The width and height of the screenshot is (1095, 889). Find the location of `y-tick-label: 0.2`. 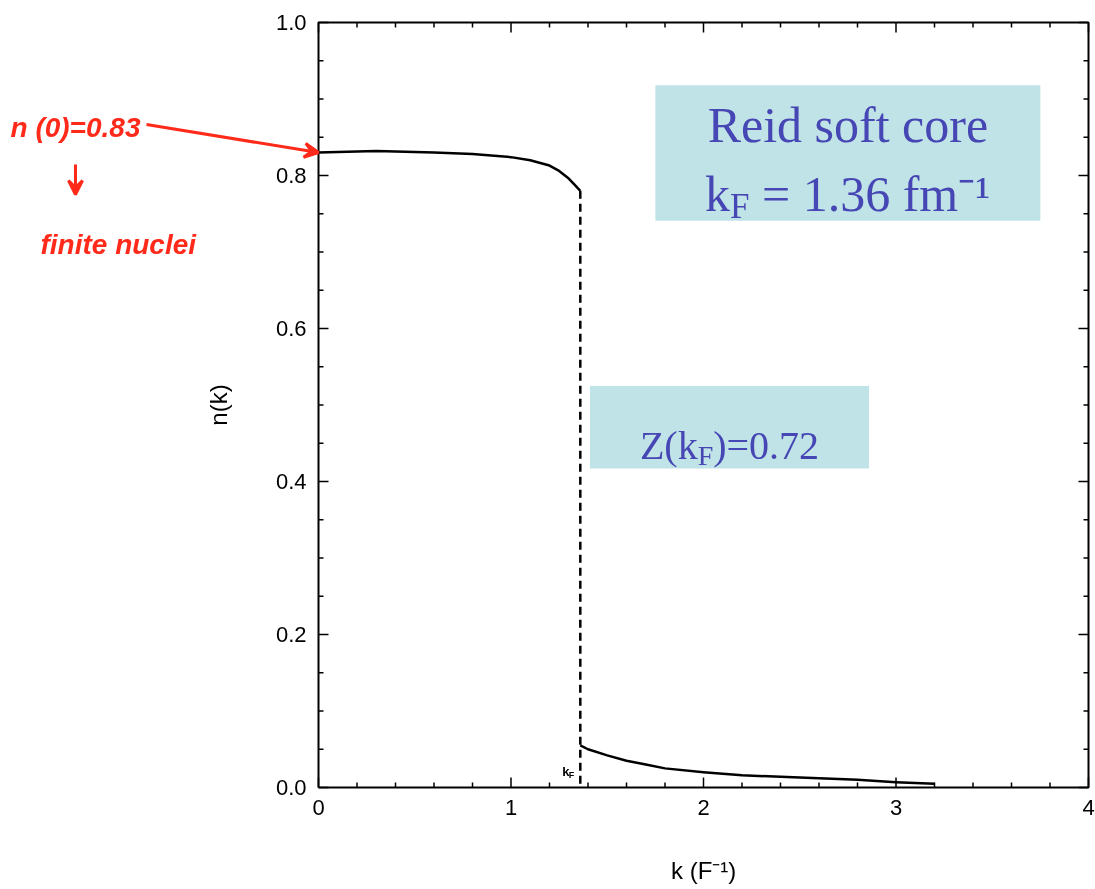

y-tick-label: 0.2 is located at coordinates (291, 634).